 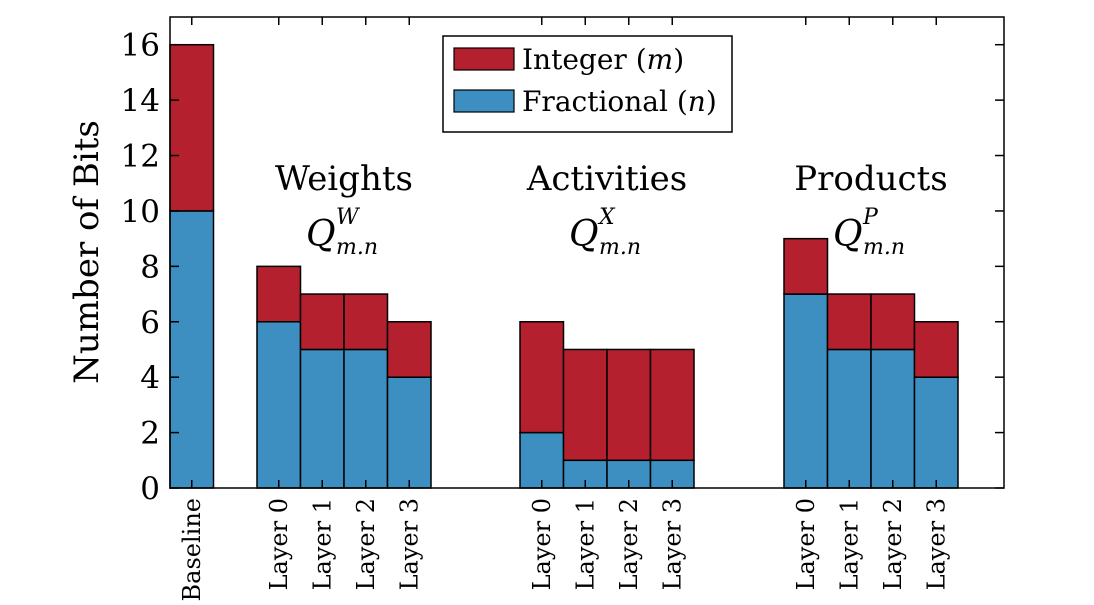 I want to click on x-tick-label-4: Layer 3, so click(x=409, y=544).